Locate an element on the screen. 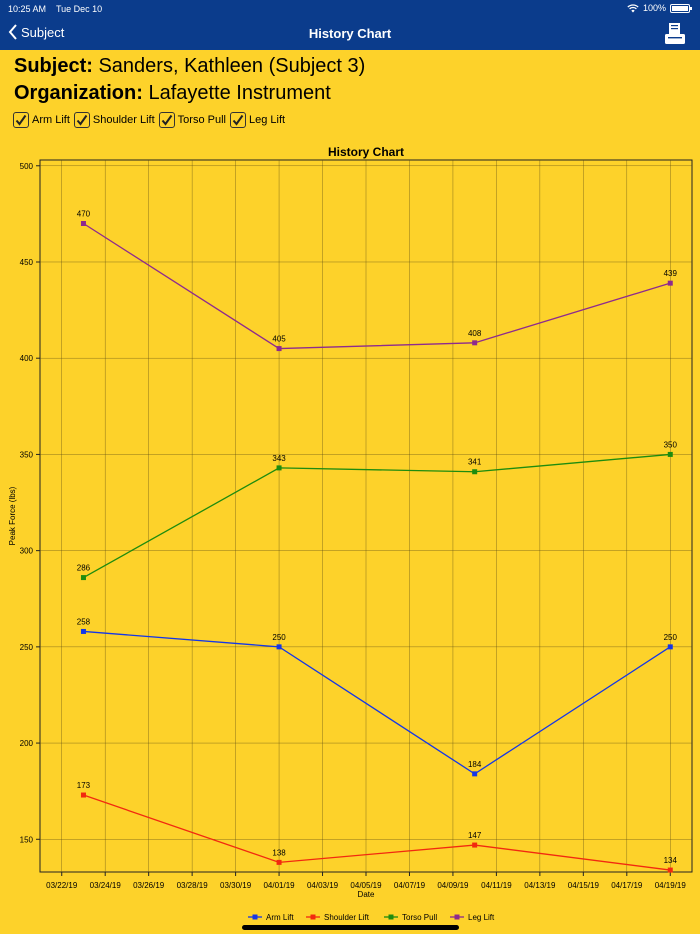  x-tick-label: 03/24/19 is located at coordinates (106, 885).